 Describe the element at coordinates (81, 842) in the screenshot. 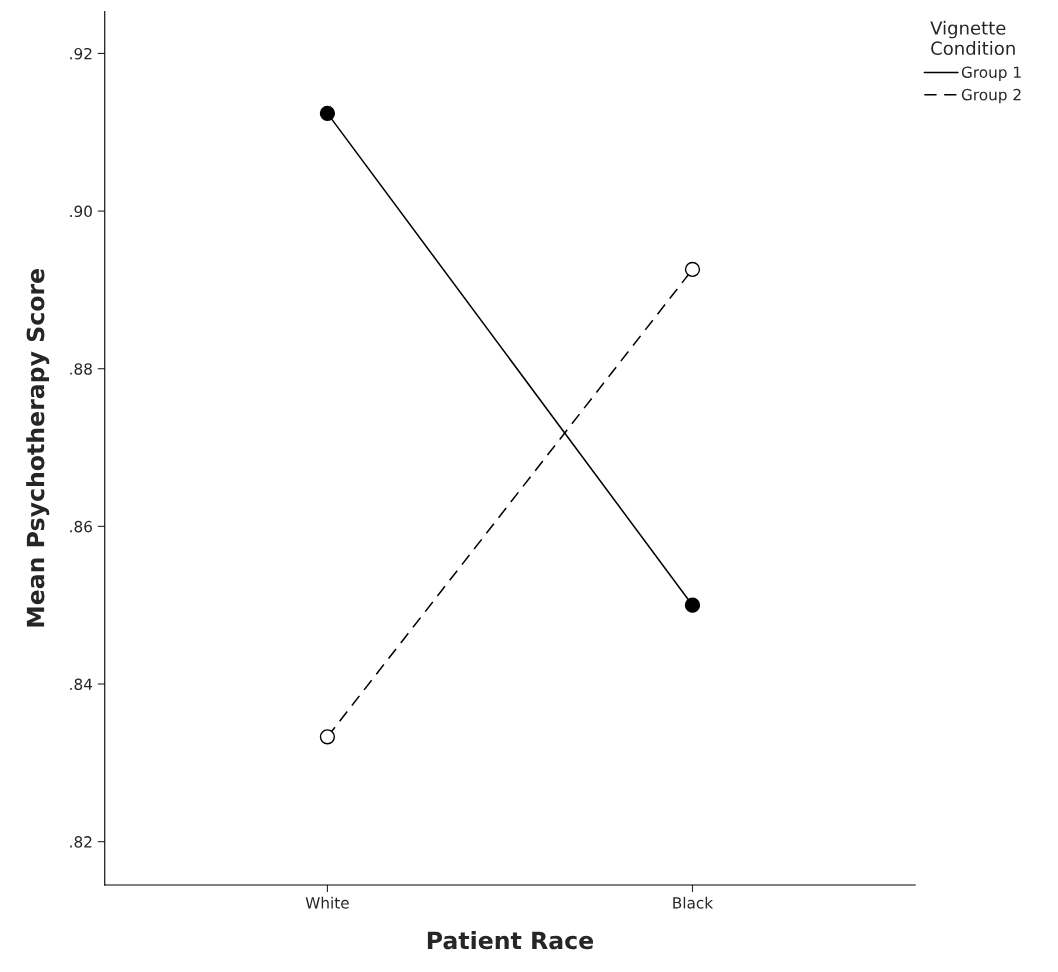

I see `y-tick-label: .82` at that location.